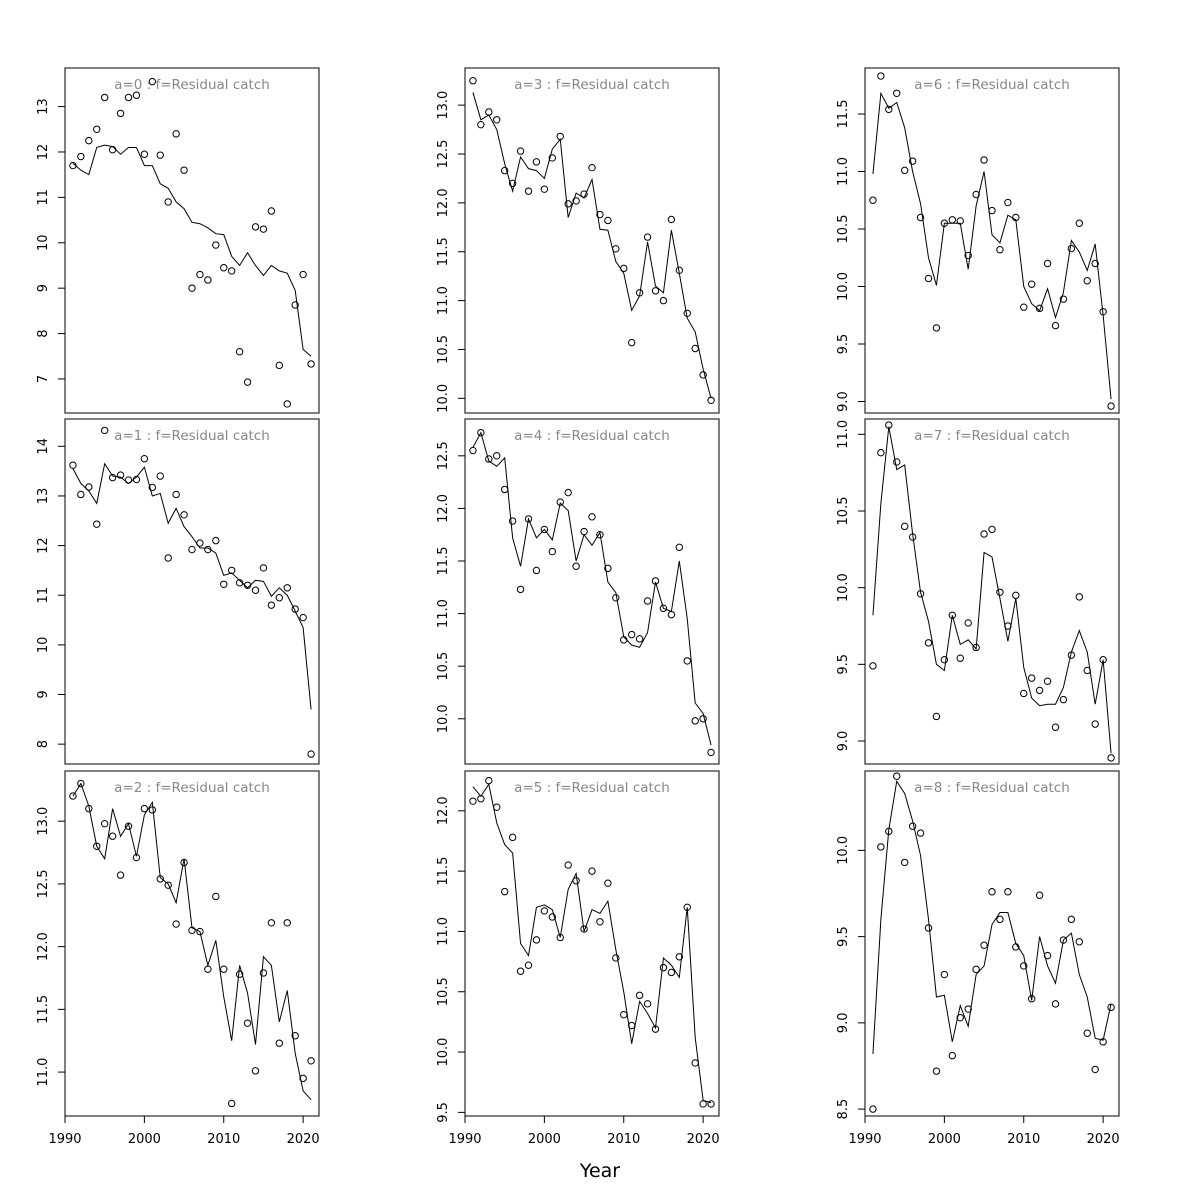 This screenshot has width=1200, height=1200. Describe the element at coordinates (843, 401) in the screenshot. I see `y-tick-label: 9.0` at that location.